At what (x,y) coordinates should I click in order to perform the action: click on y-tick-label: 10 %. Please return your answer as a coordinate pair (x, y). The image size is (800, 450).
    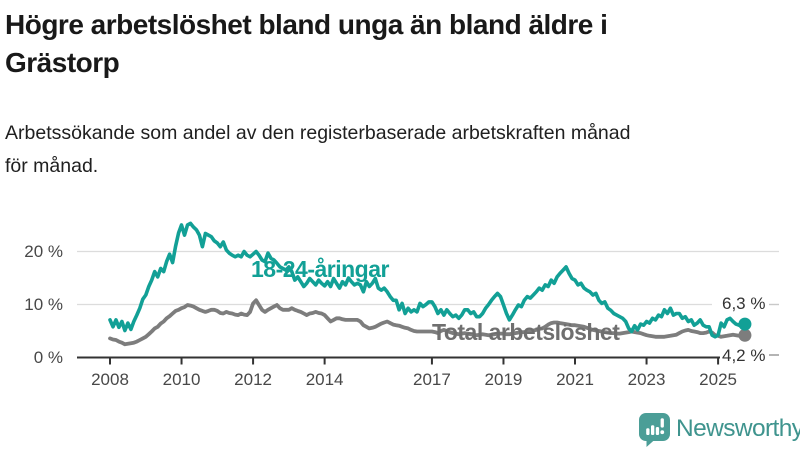
    Looking at the image, I should click on (43, 304).